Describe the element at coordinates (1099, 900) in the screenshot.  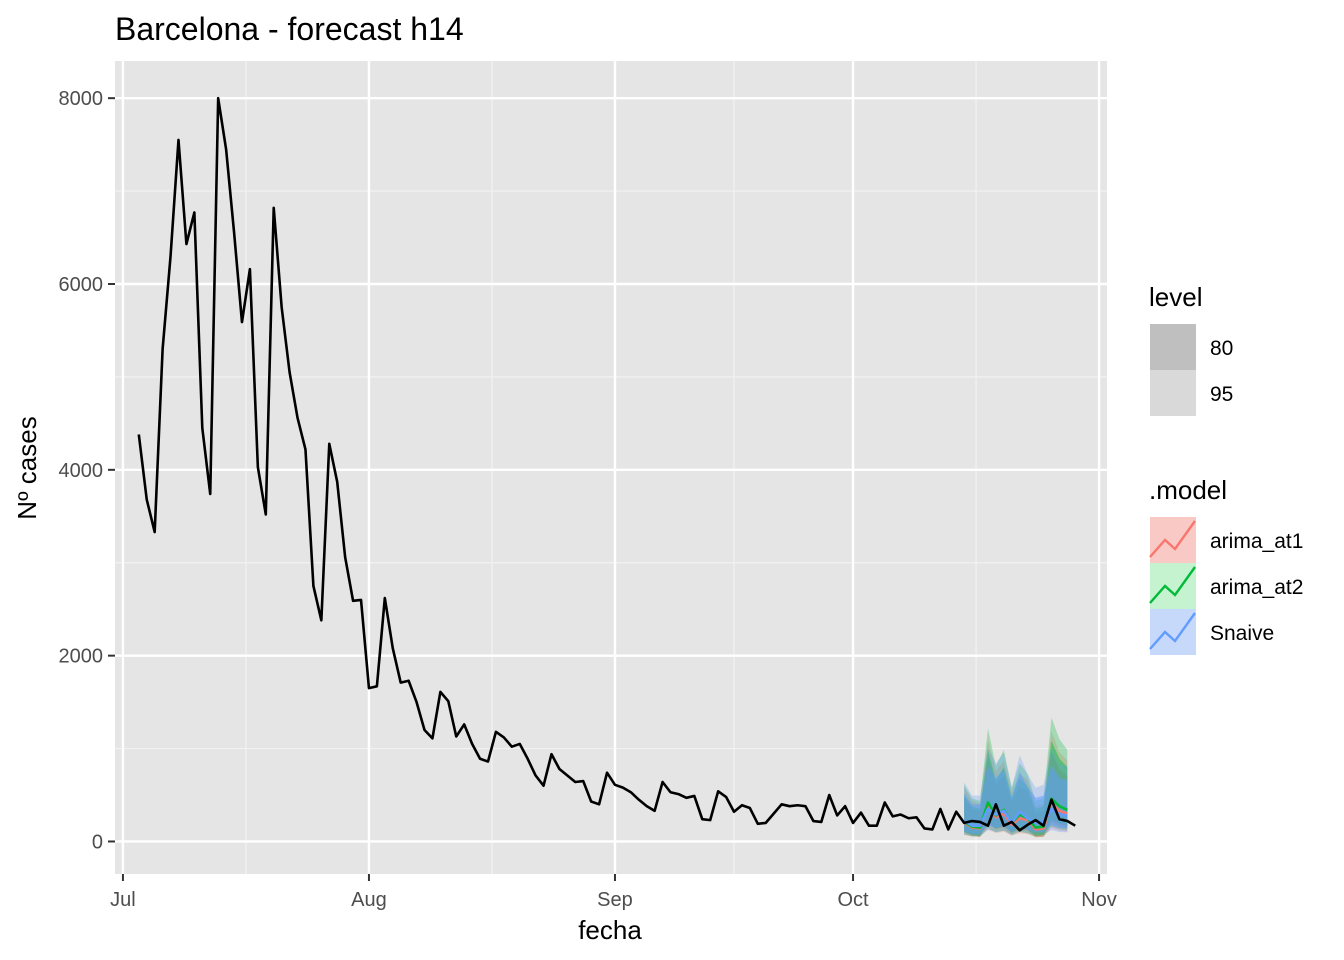
I see `x-tick-label: Nov` at that location.